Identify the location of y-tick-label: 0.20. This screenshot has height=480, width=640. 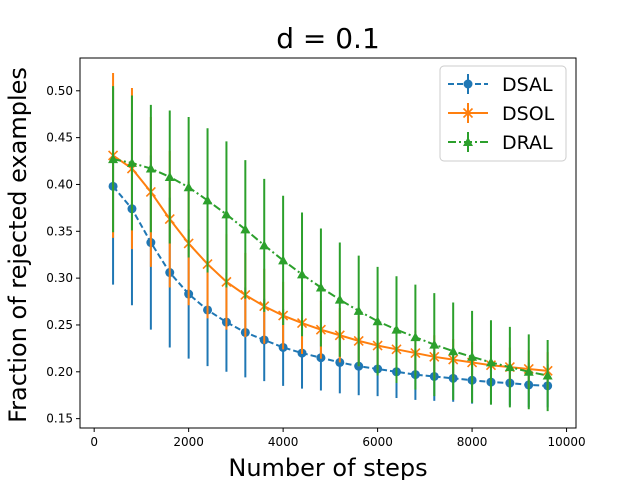
(59, 372).